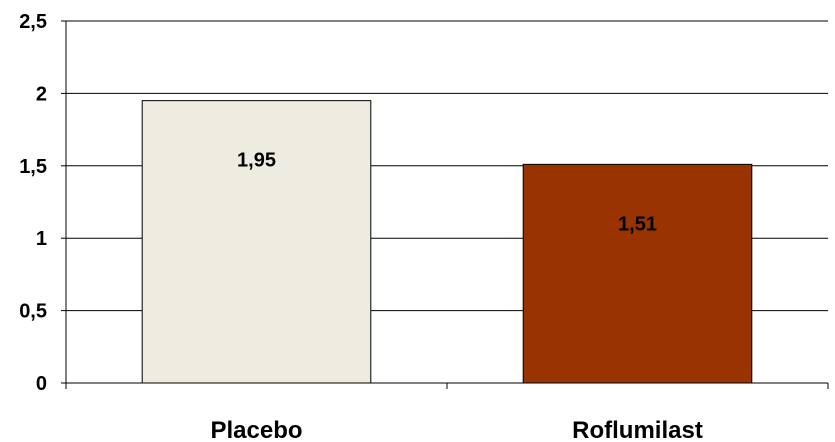  Describe the element at coordinates (33, 312) in the screenshot. I see `y-tick-label: 0,5` at that location.